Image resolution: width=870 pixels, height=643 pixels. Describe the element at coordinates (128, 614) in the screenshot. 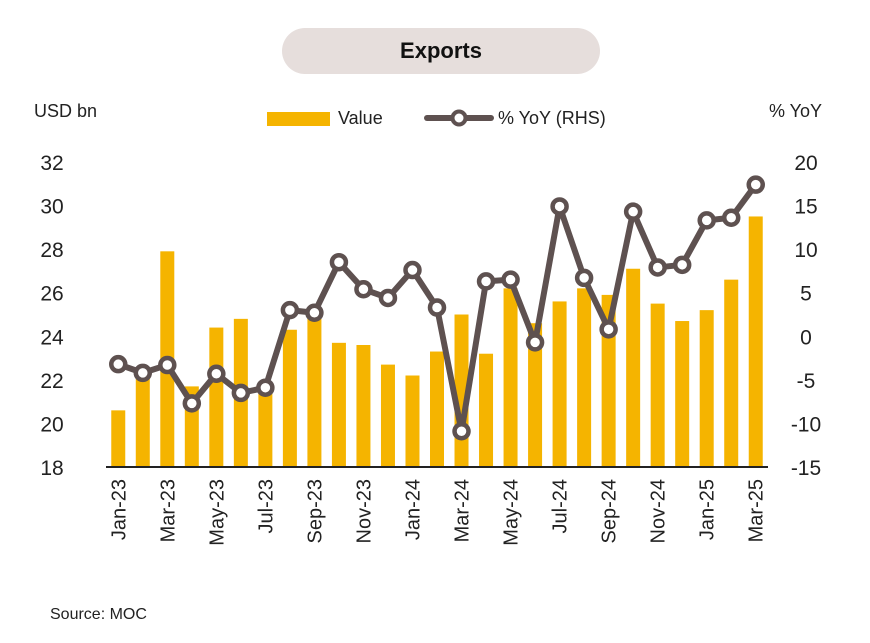

I see `source-value: MOC` at that location.